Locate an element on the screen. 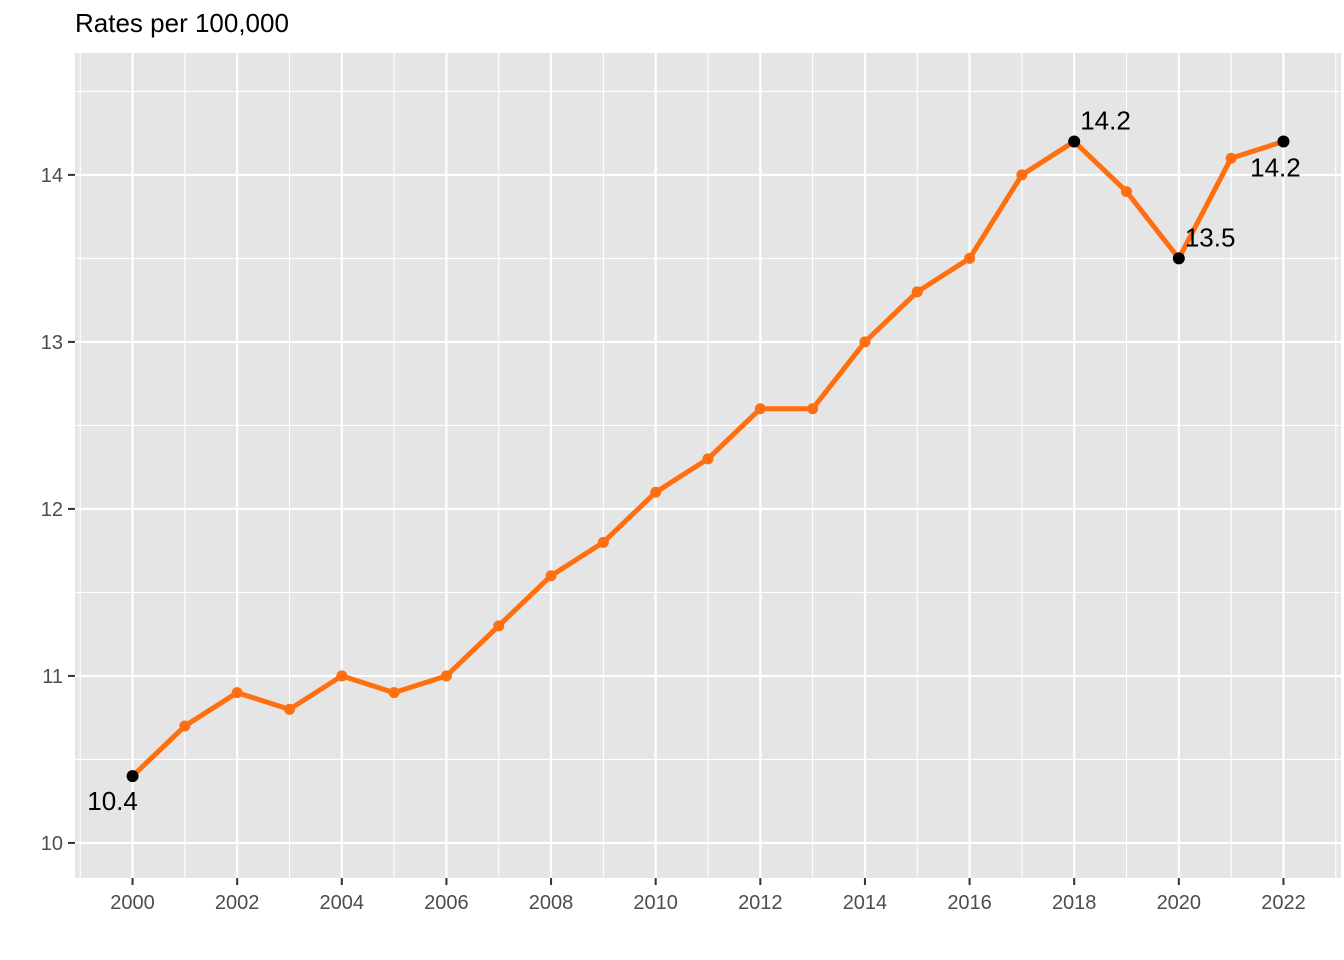 Image resolution: width=1344 pixels, height=960 pixels. x-tick-label: 2006 is located at coordinates (446, 903).